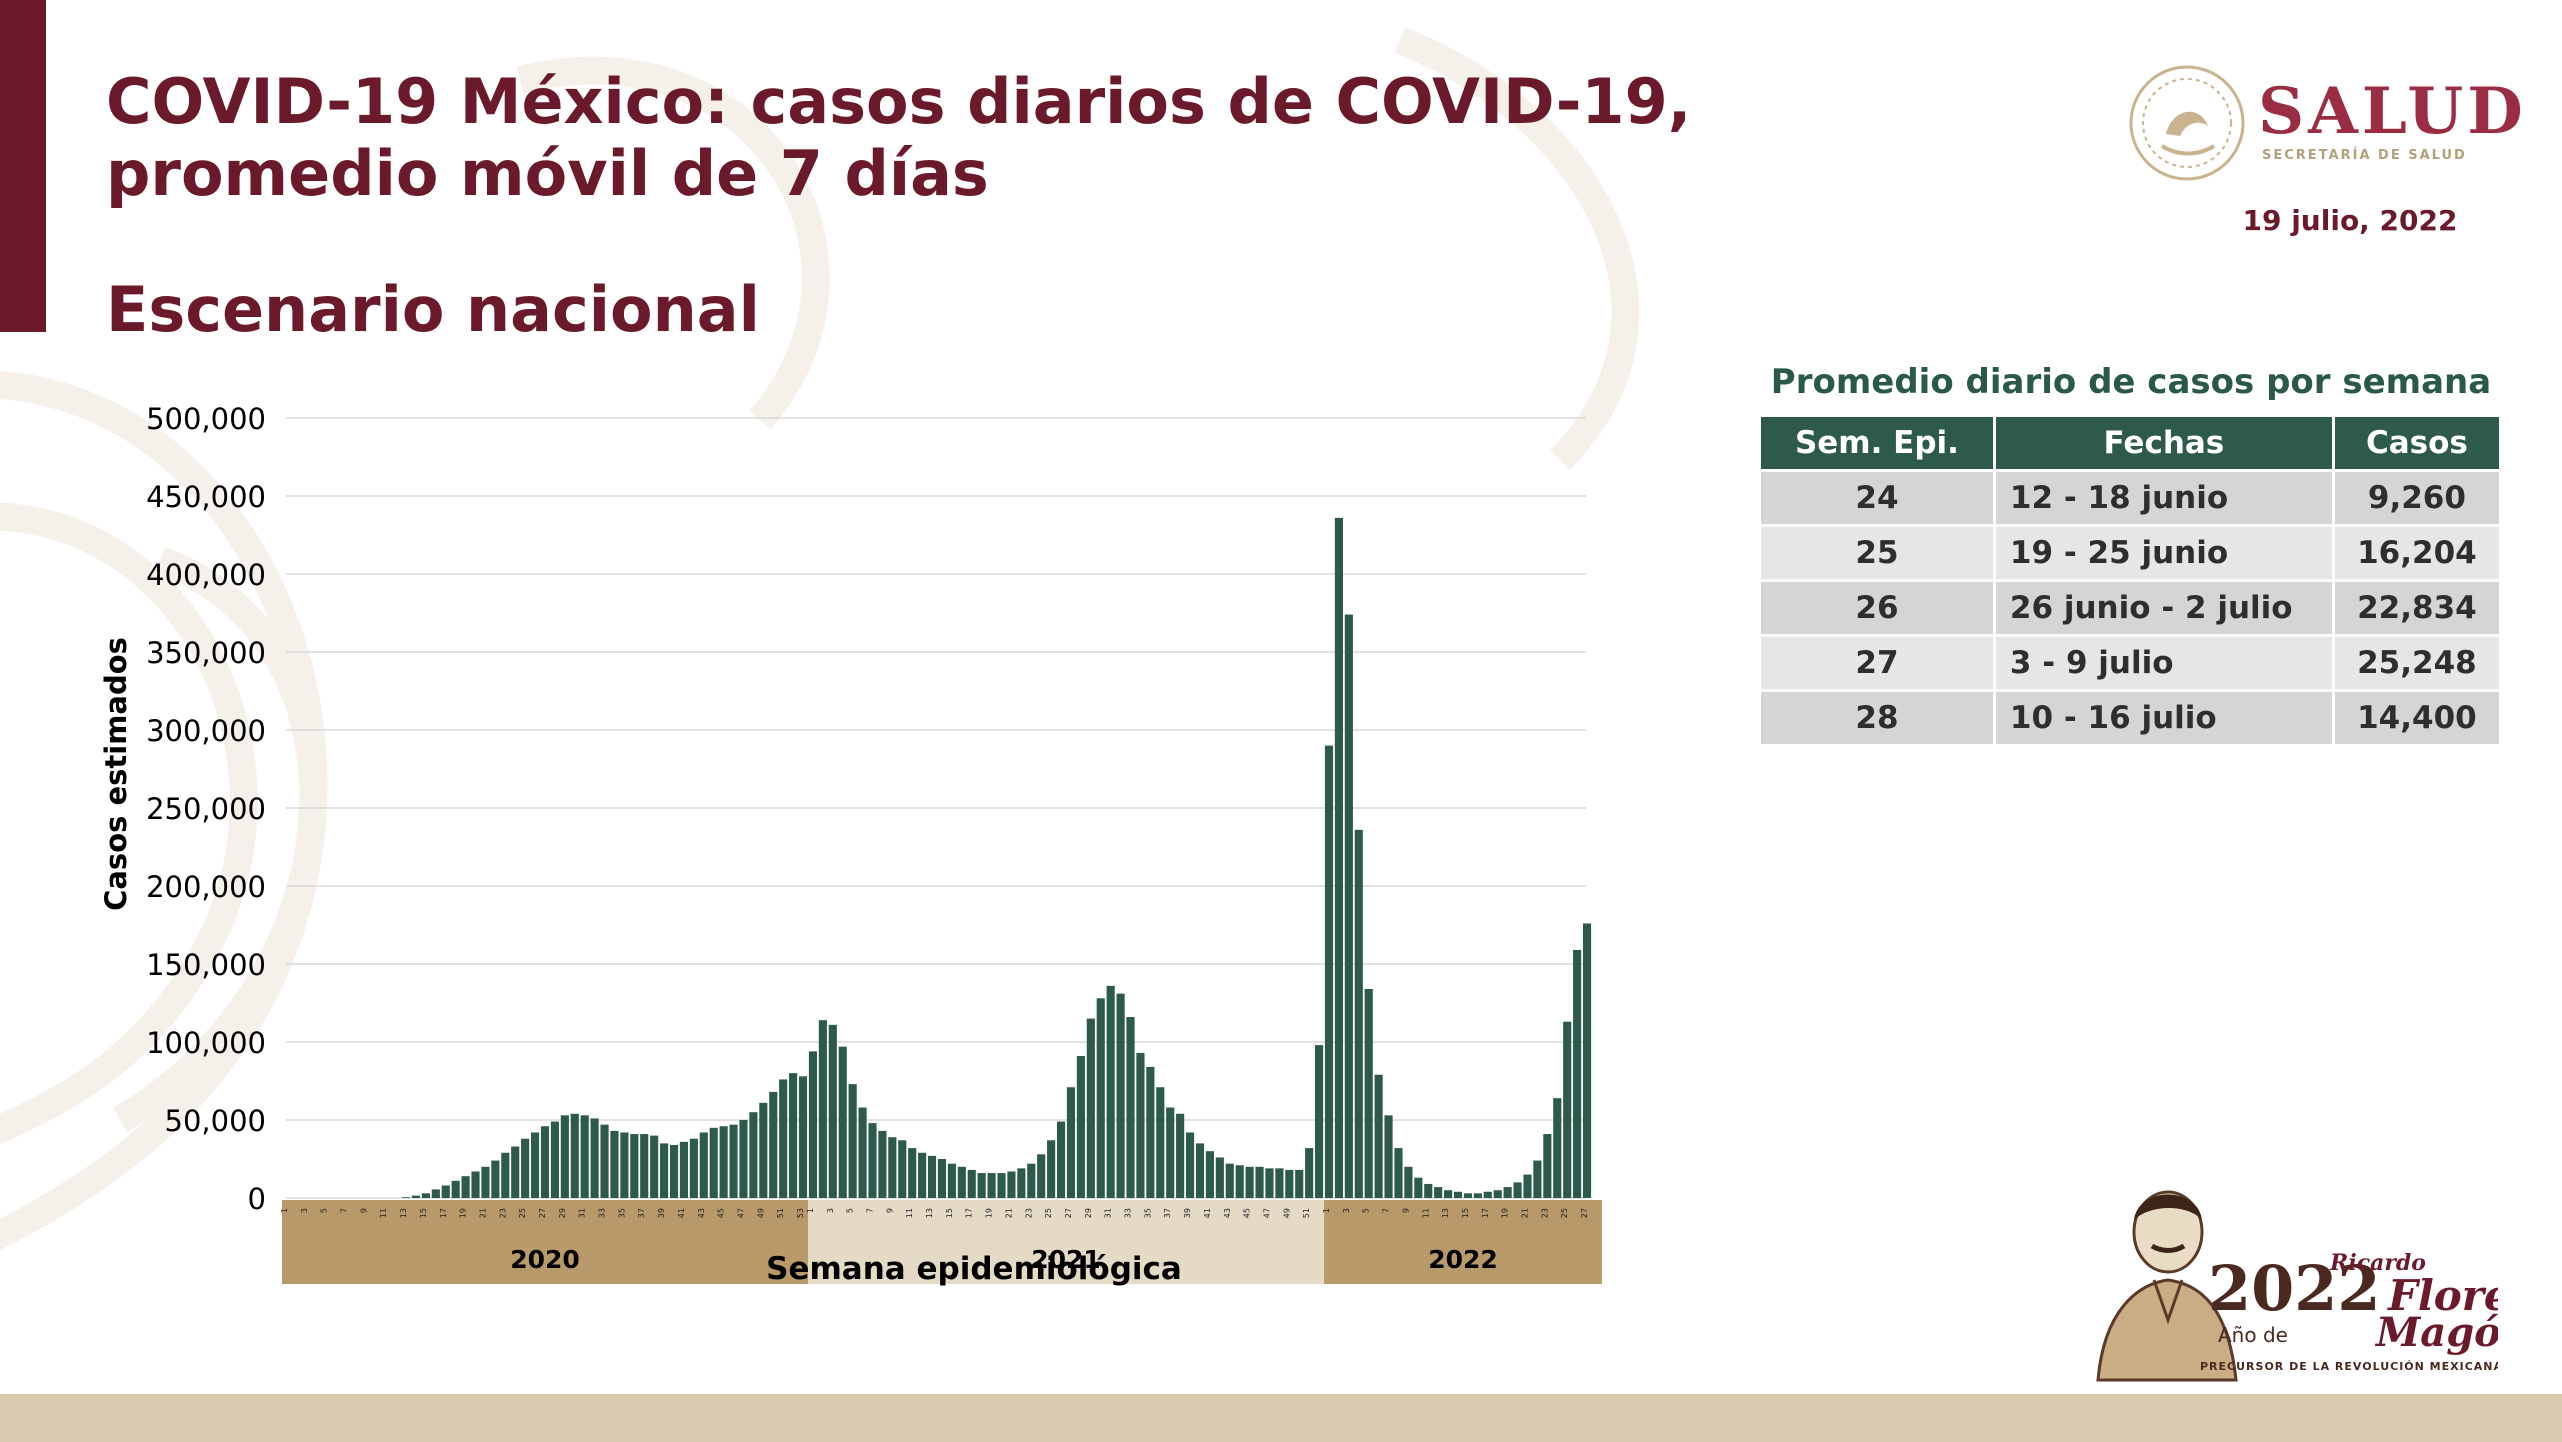 This screenshot has height=1442, width=2562. What do you see at coordinates (2130, 498) in the screenshot?
I see `table-row: 24 12 - 18 junio 9,260` at bounding box center [2130, 498].